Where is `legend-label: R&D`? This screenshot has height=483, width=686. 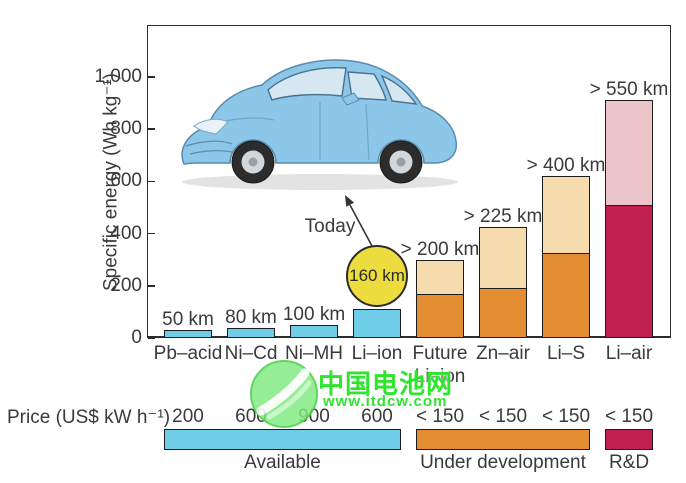 legend-label: R&D is located at coordinates (629, 462).